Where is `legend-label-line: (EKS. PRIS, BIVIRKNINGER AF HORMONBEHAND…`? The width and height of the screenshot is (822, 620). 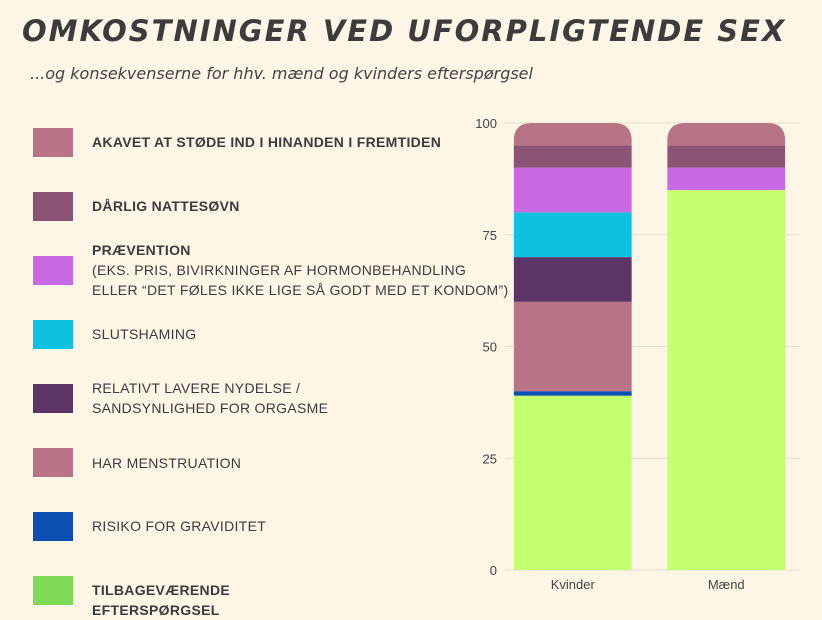 legend-label-line: (EKS. PRIS, BIVIRKNINGER AF HORMONBEHAND… is located at coordinates (279, 270).